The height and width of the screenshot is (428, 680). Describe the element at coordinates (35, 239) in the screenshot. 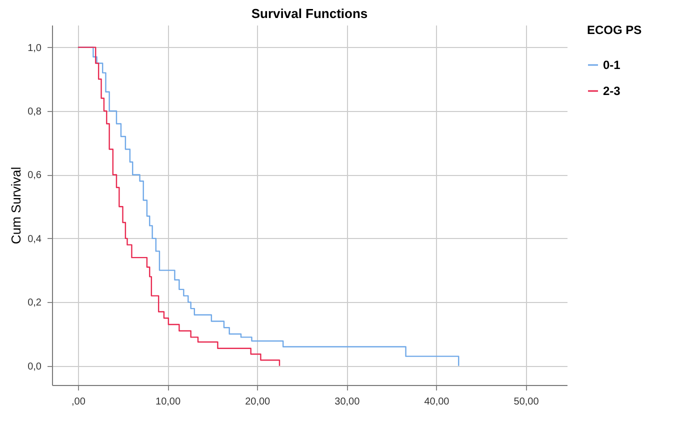

I see `y-tick-label: 0,4` at that location.